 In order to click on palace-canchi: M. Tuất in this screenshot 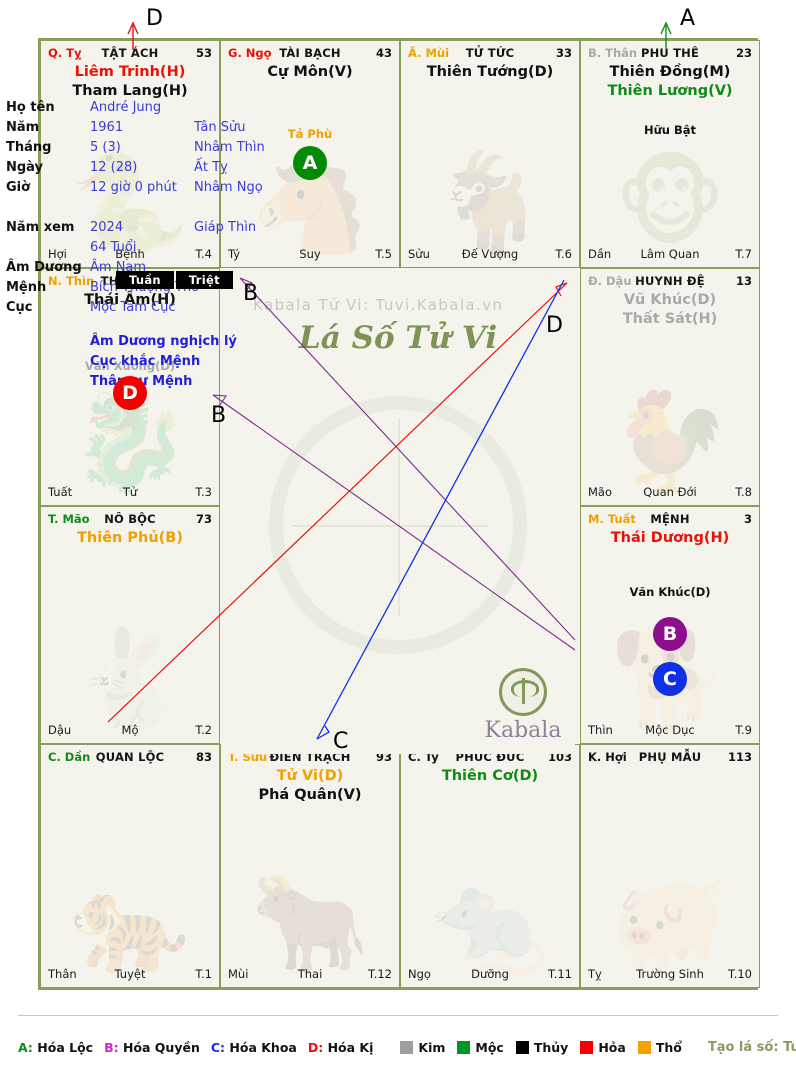, I will do `click(612, 519)`.